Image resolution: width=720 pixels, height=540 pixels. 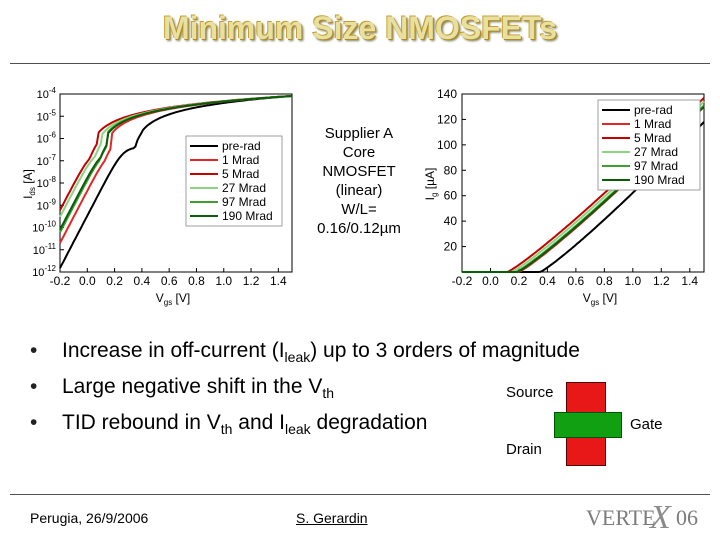 I want to click on y-tick-label: 10-10, so click(x=44, y=227).